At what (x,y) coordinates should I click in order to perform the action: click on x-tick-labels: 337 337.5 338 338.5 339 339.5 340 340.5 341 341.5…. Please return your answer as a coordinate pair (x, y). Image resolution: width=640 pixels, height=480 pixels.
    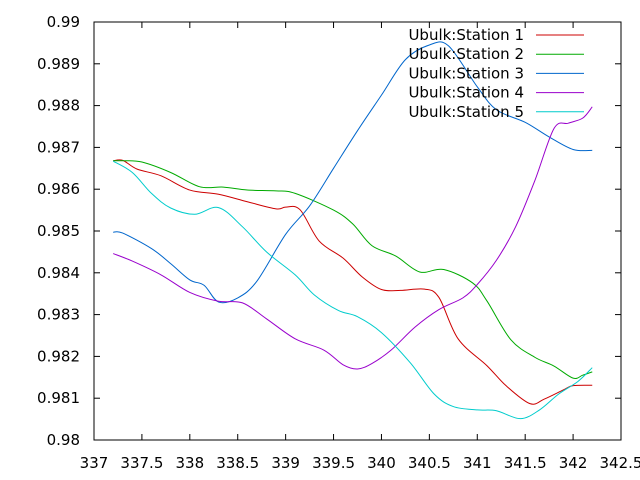
    Looking at the image, I should click on (360, 463).